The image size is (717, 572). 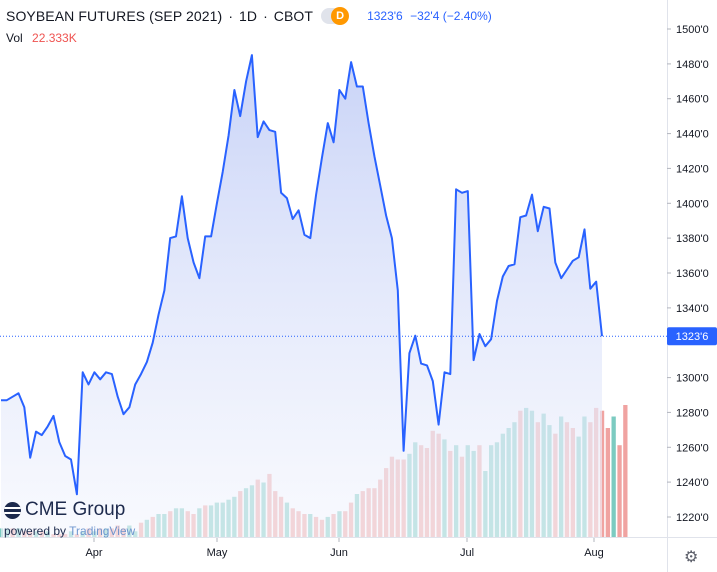 What do you see at coordinates (692, 204) in the screenshot?
I see `price-axis-label: 1400'0` at bounding box center [692, 204].